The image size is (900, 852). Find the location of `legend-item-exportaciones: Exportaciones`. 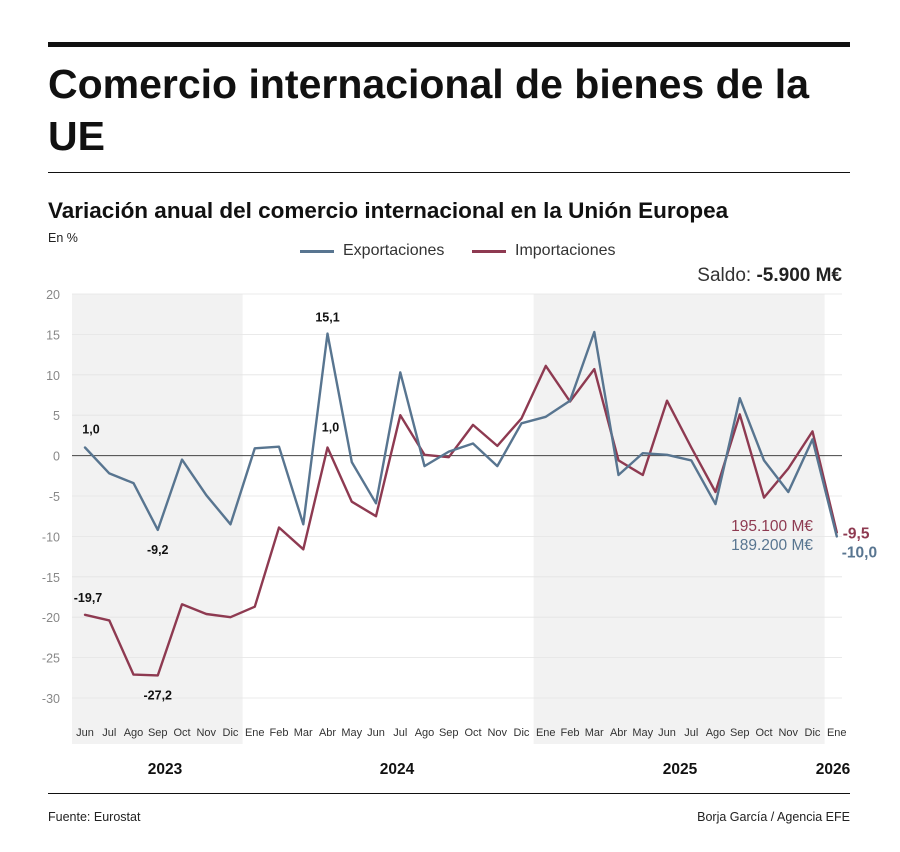

legend-item-exportaciones: Exportaciones is located at coordinates (372, 251).